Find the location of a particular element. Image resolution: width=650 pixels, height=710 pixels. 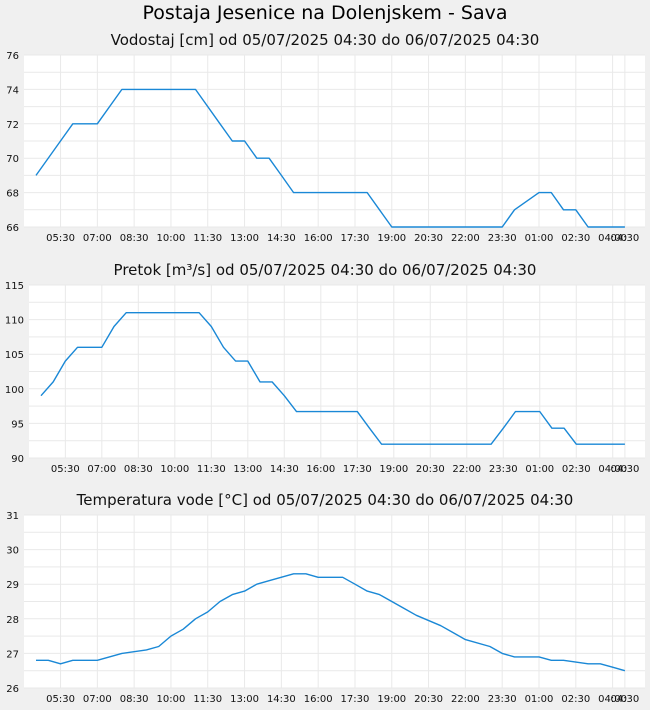

y-tick-label: 27 is located at coordinates (12, 654).